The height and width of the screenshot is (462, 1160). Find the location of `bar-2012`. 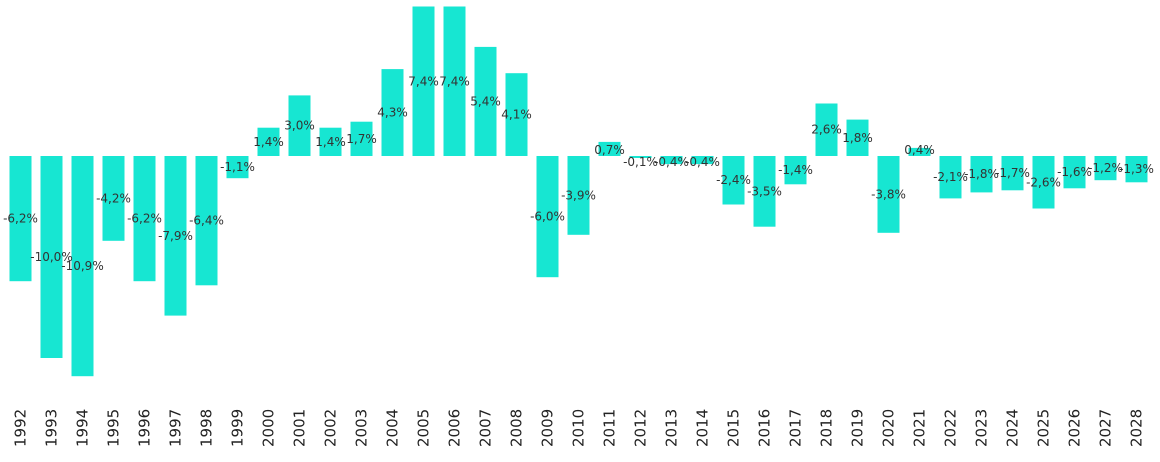

bar-2012 is located at coordinates (640, 157).